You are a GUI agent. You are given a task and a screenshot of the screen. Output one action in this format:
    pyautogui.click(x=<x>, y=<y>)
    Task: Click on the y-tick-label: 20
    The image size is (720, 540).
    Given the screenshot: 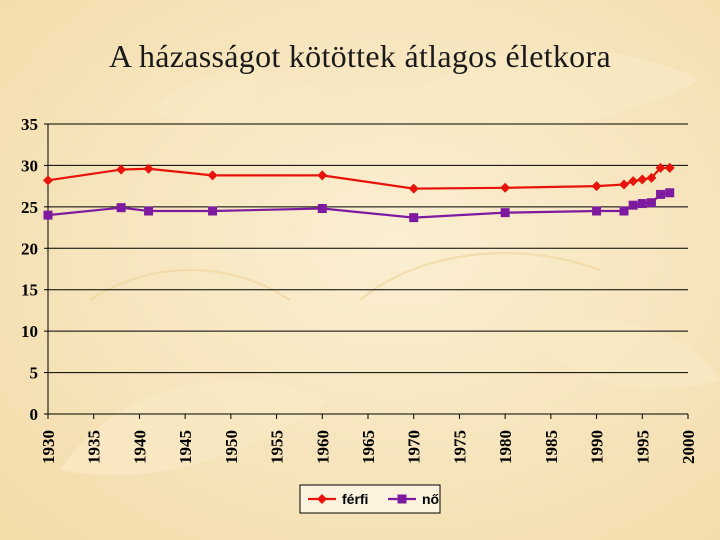 What is the action you would take?
    pyautogui.click(x=29, y=248)
    